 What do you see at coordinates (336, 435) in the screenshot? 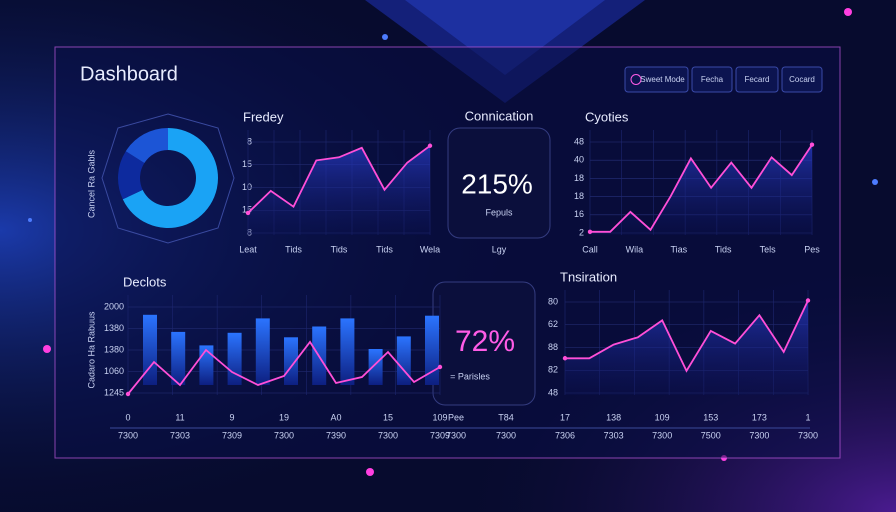
I see `x-tick-label: 7390` at bounding box center [336, 435].